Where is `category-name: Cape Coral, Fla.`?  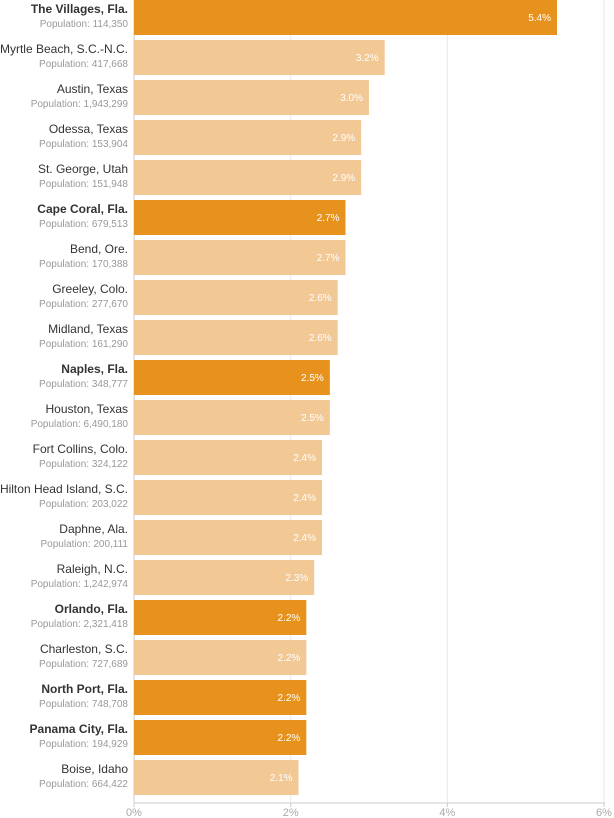 category-name: Cape Coral, Fla. is located at coordinates (82, 209).